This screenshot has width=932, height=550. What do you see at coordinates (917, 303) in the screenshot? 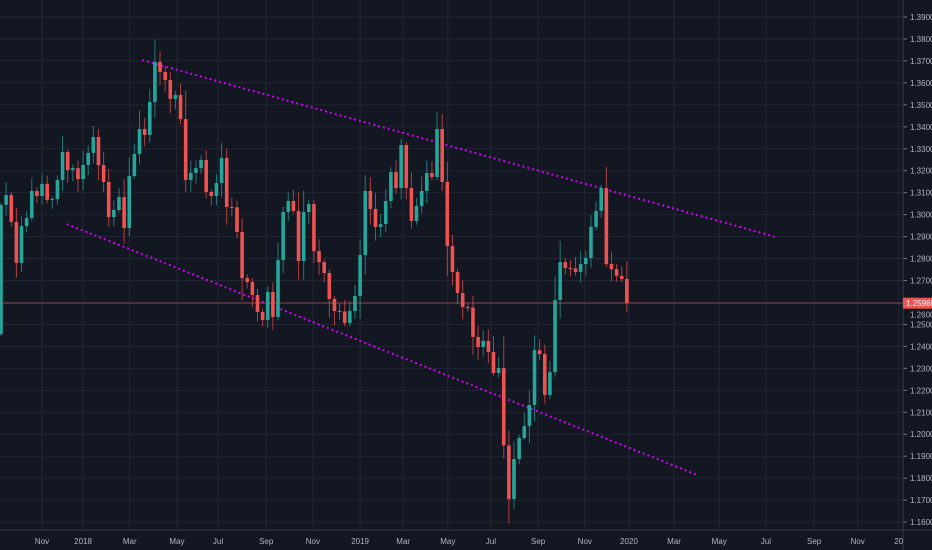
I see `last-price-badge` at bounding box center [917, 303].